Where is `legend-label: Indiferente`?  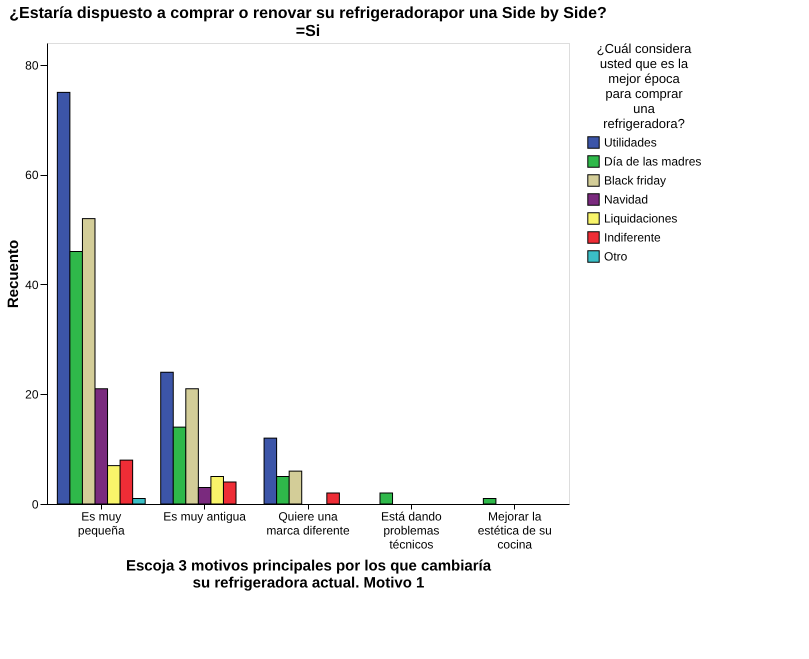 legend-label: Indiferente is located at coordinates (633, 237).